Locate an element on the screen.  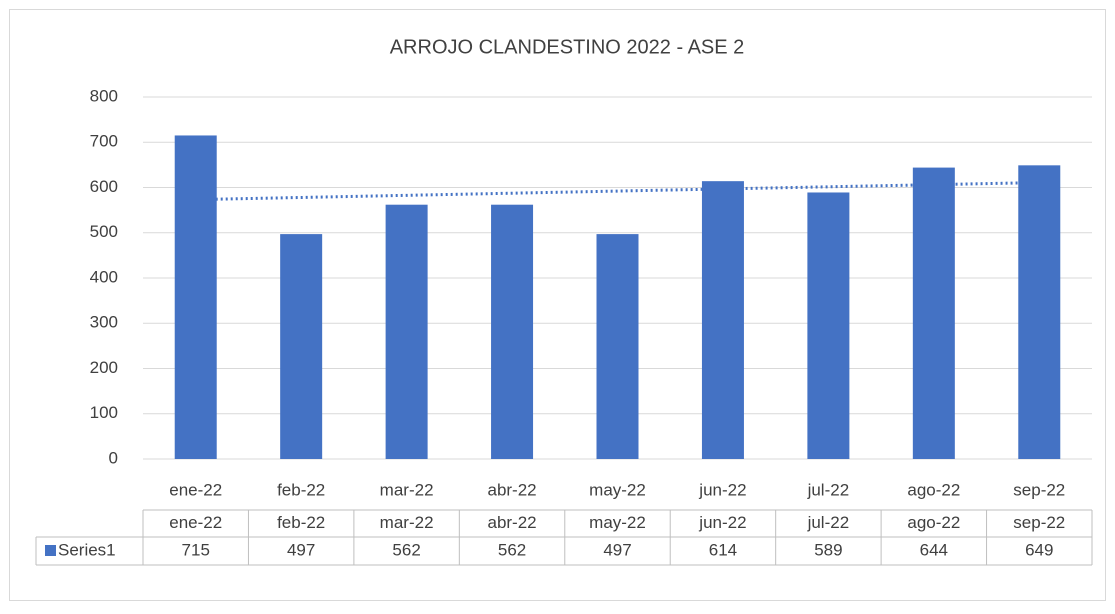
x-tick-label: sep-22 is located at coordinates (1039, 489).